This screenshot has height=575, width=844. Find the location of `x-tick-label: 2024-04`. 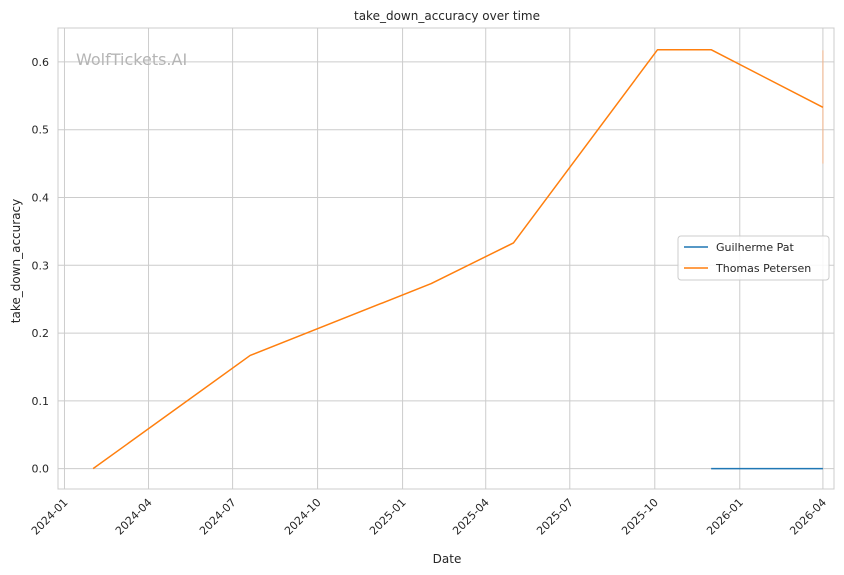

x-tick-label: 2024-04 is located at coordinates (134, 517).